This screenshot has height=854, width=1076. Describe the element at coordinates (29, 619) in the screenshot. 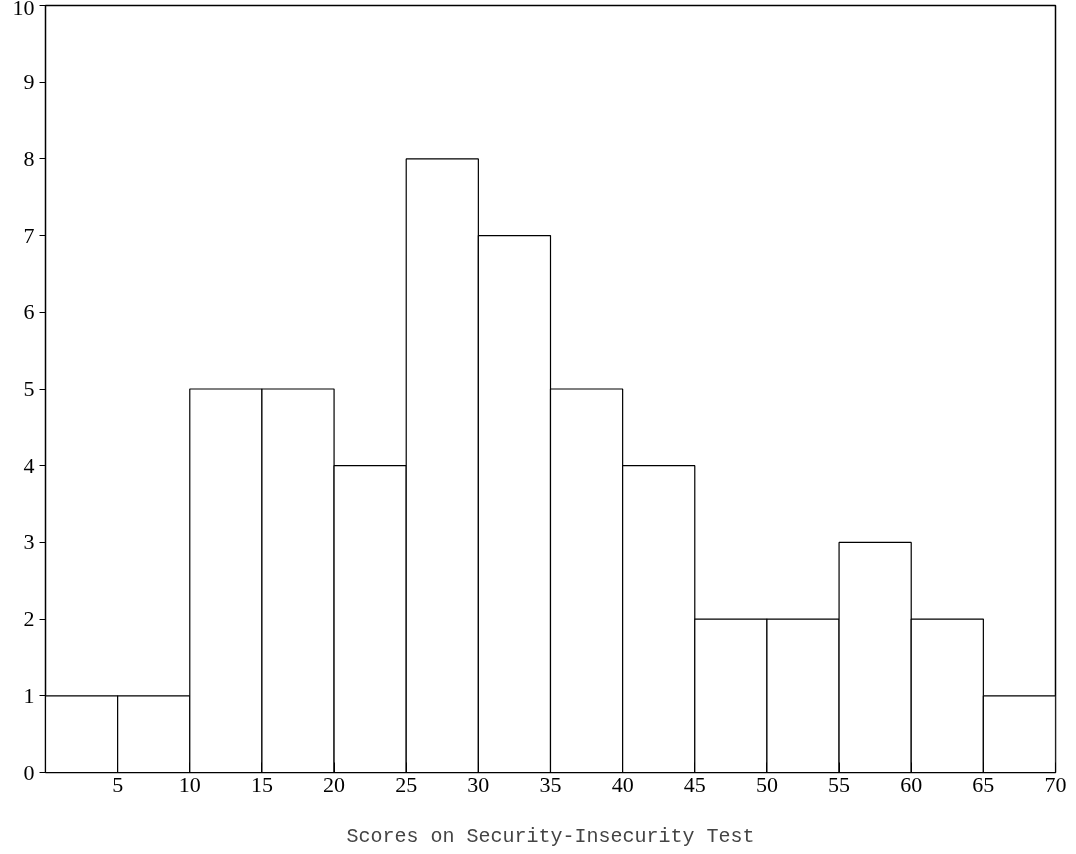

I see `y-tick-label: 2` at that location.